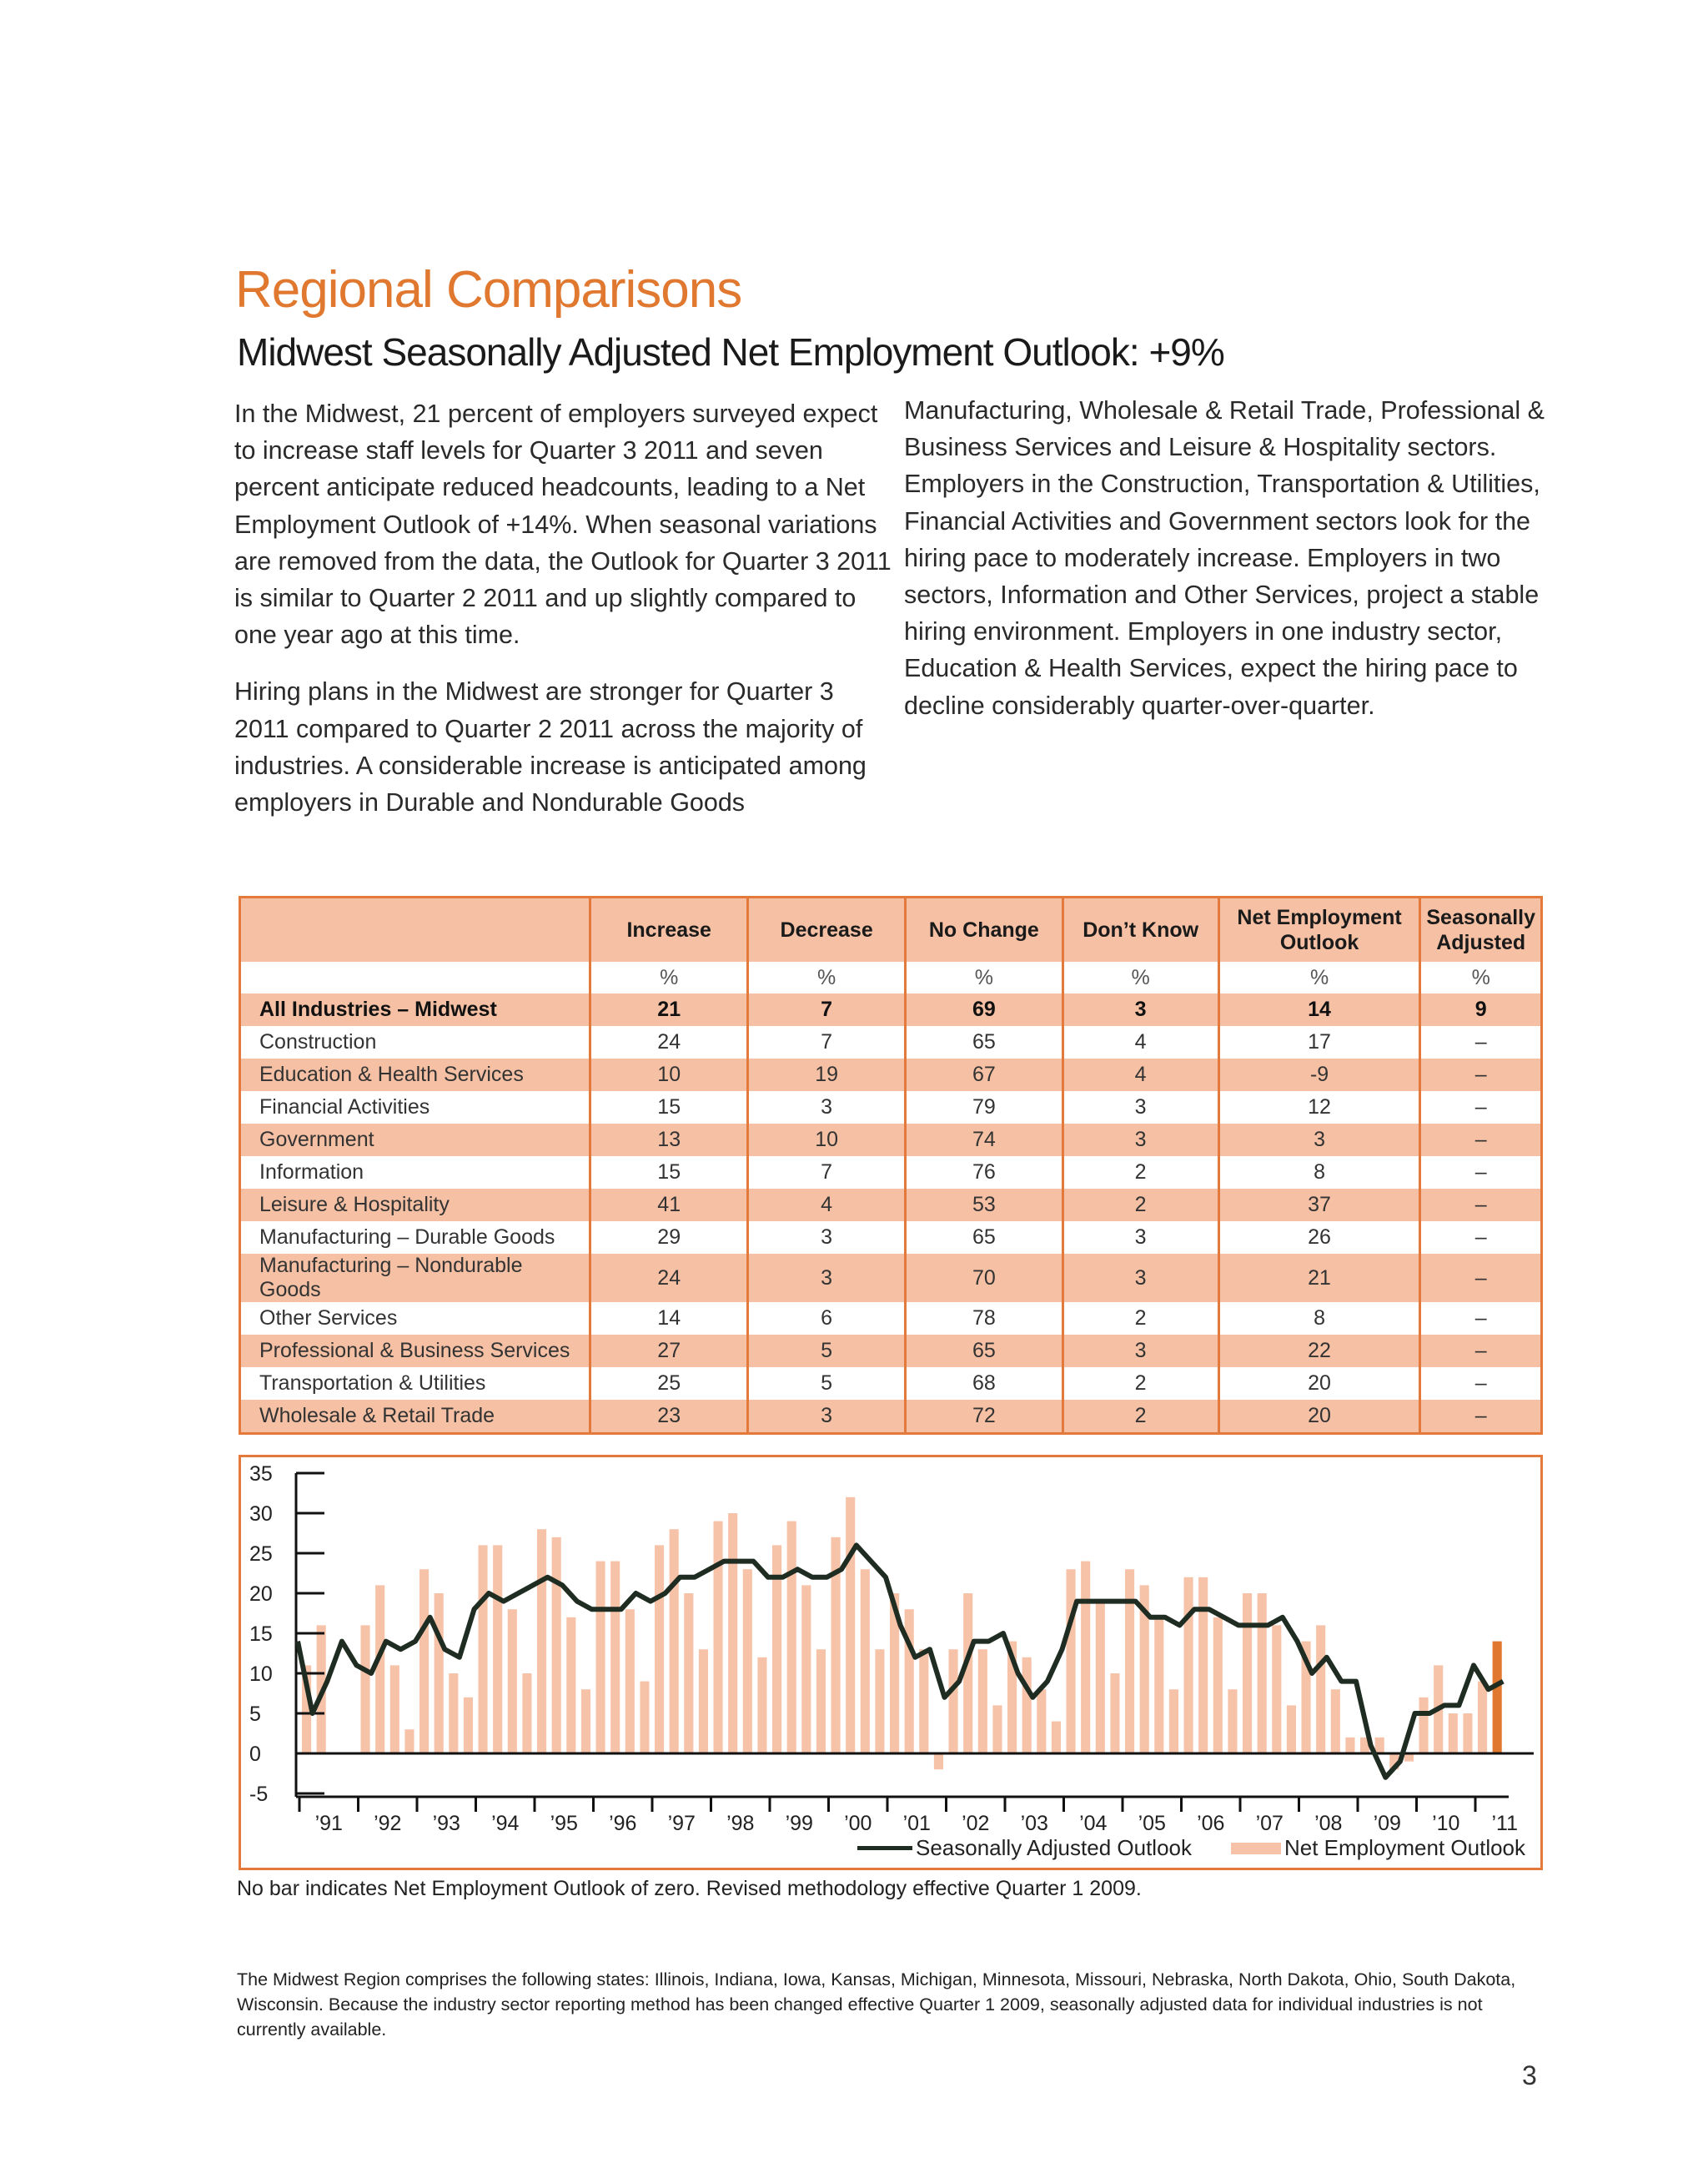 This screenshot has height=2183, width=1708. Describe the element at coordinates (1318, 1351) in the screenshot. I see `table-cell: 22` at that location.